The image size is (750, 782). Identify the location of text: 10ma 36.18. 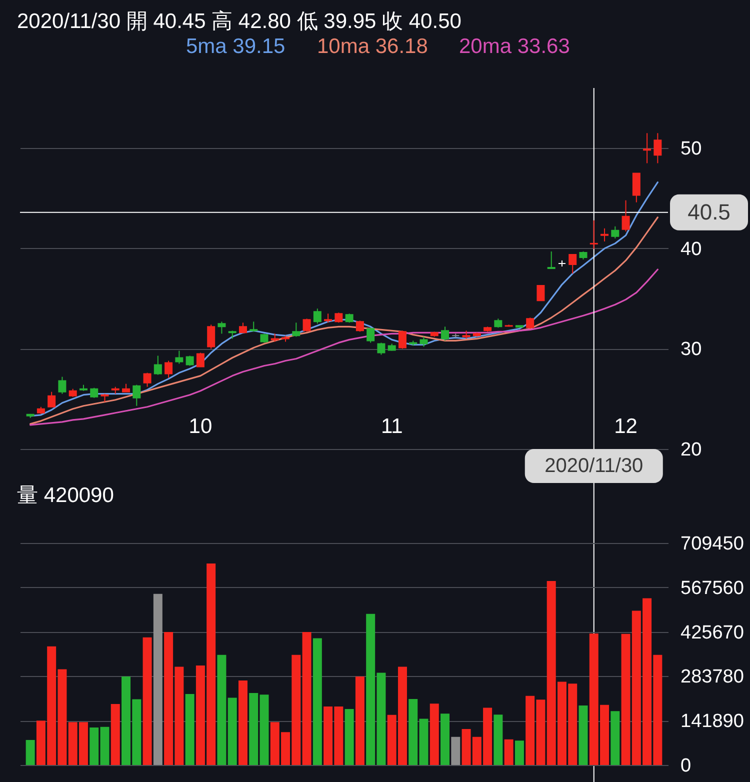
(372, 46).